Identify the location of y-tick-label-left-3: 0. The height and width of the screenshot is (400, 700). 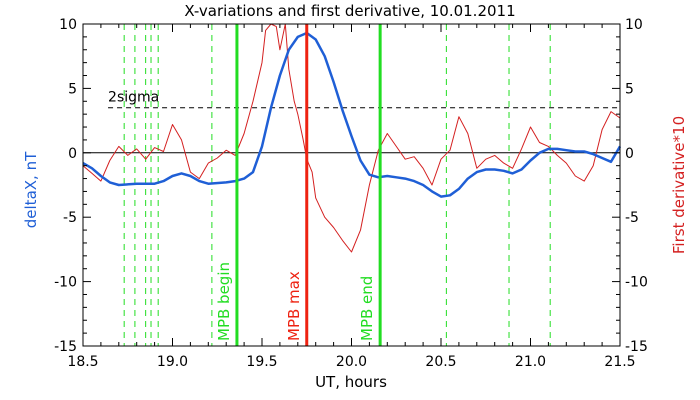
(72, 154).